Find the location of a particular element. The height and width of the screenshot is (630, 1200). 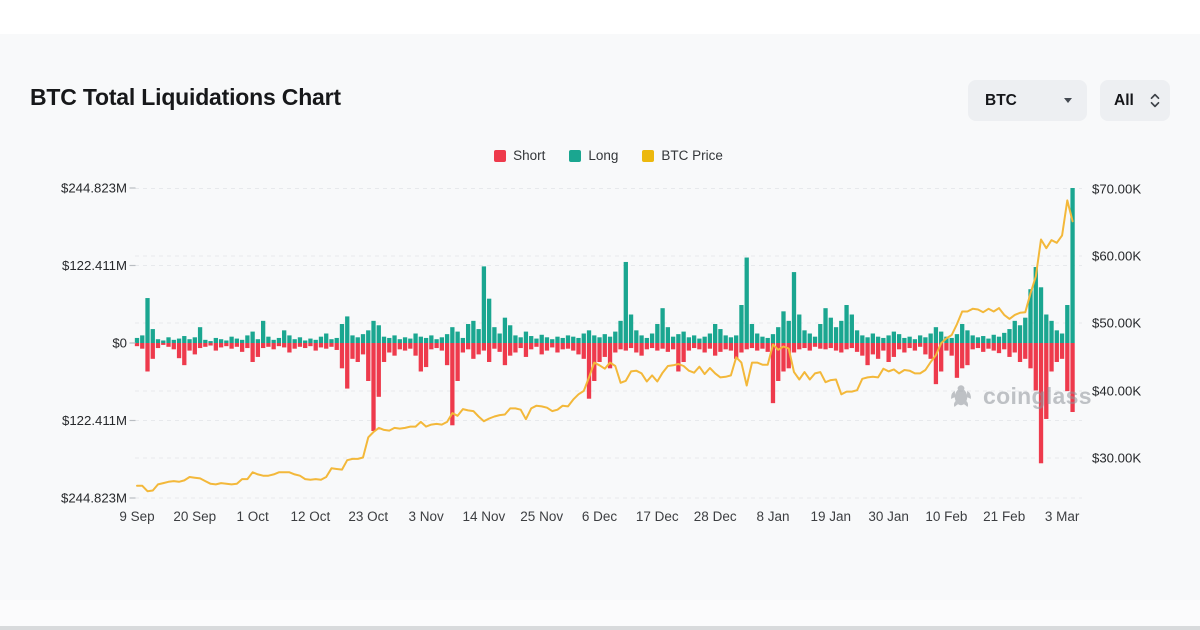

top-margin is located at coordinates (600, 17).